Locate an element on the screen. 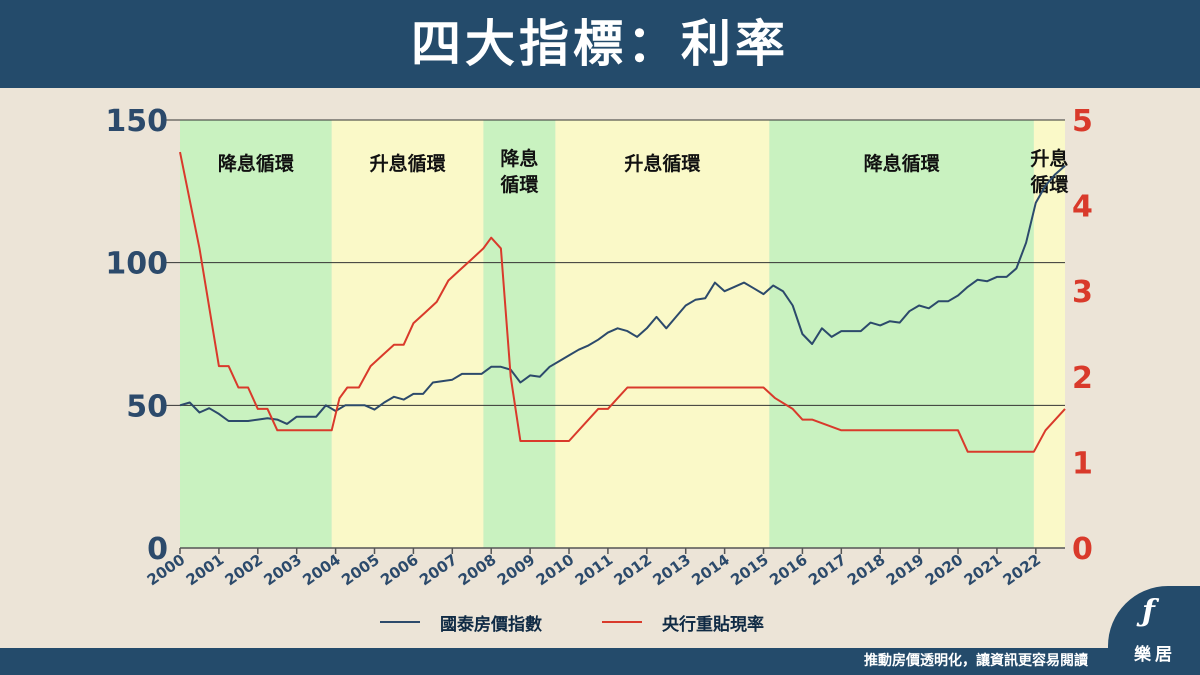  x-tick-label: 2006 is located at coordinates (399, 570).